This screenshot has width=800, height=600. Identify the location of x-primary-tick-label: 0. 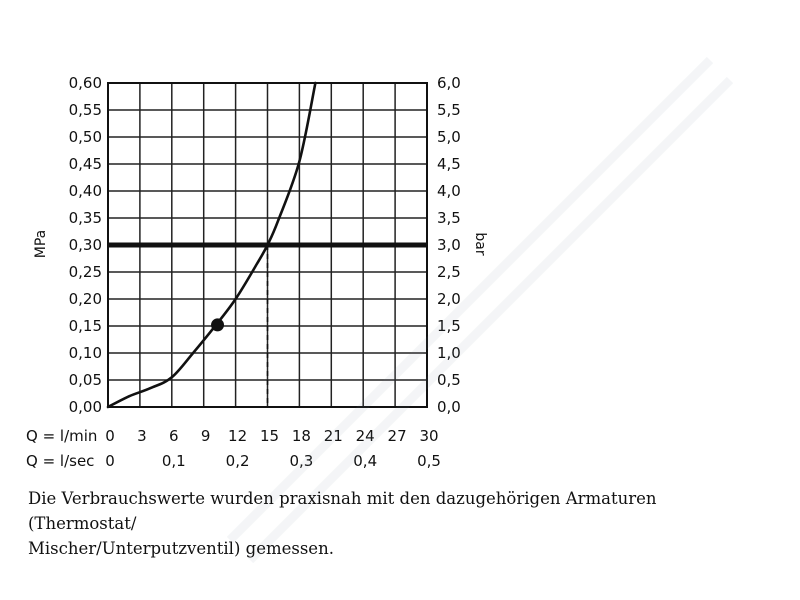
(110, 436).